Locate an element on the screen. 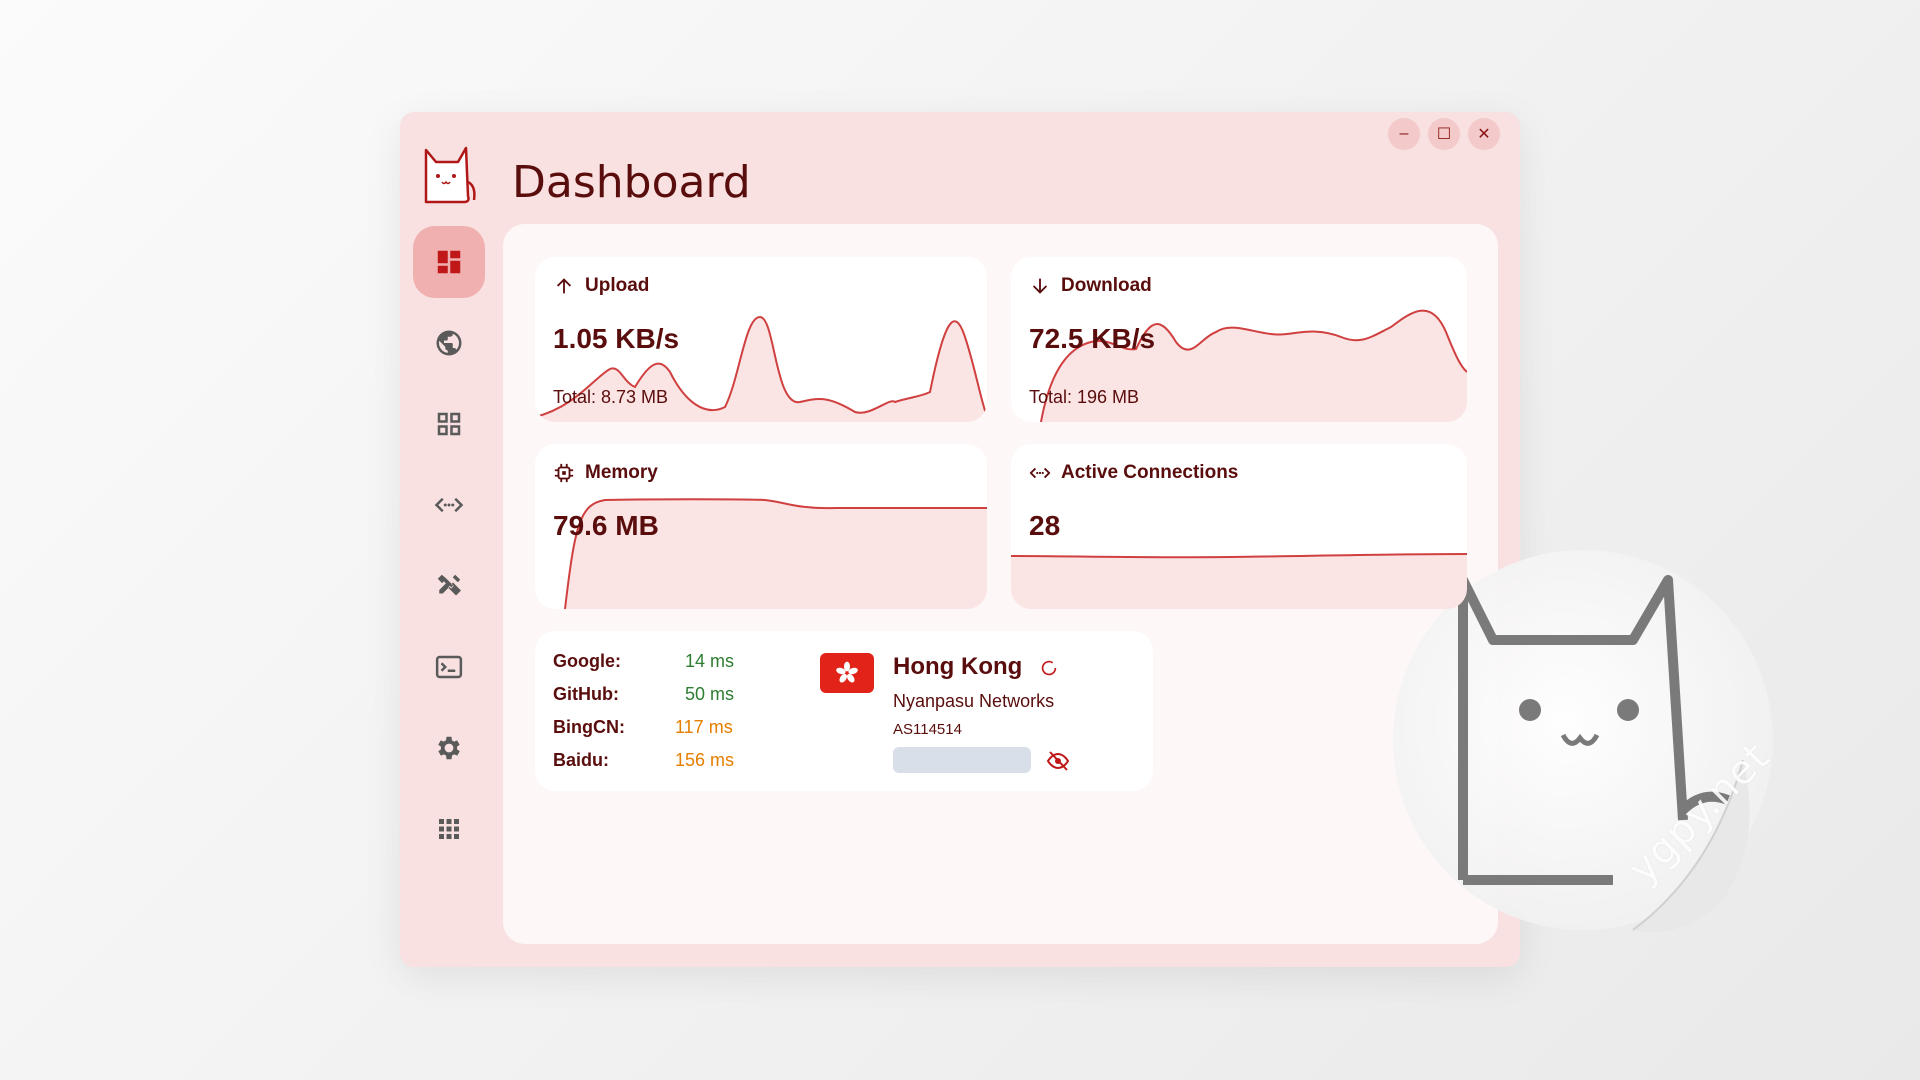 The width and height of the screenshot is (1920, 1080). sidebar-item-proxies is located at coordinates (449, 343).